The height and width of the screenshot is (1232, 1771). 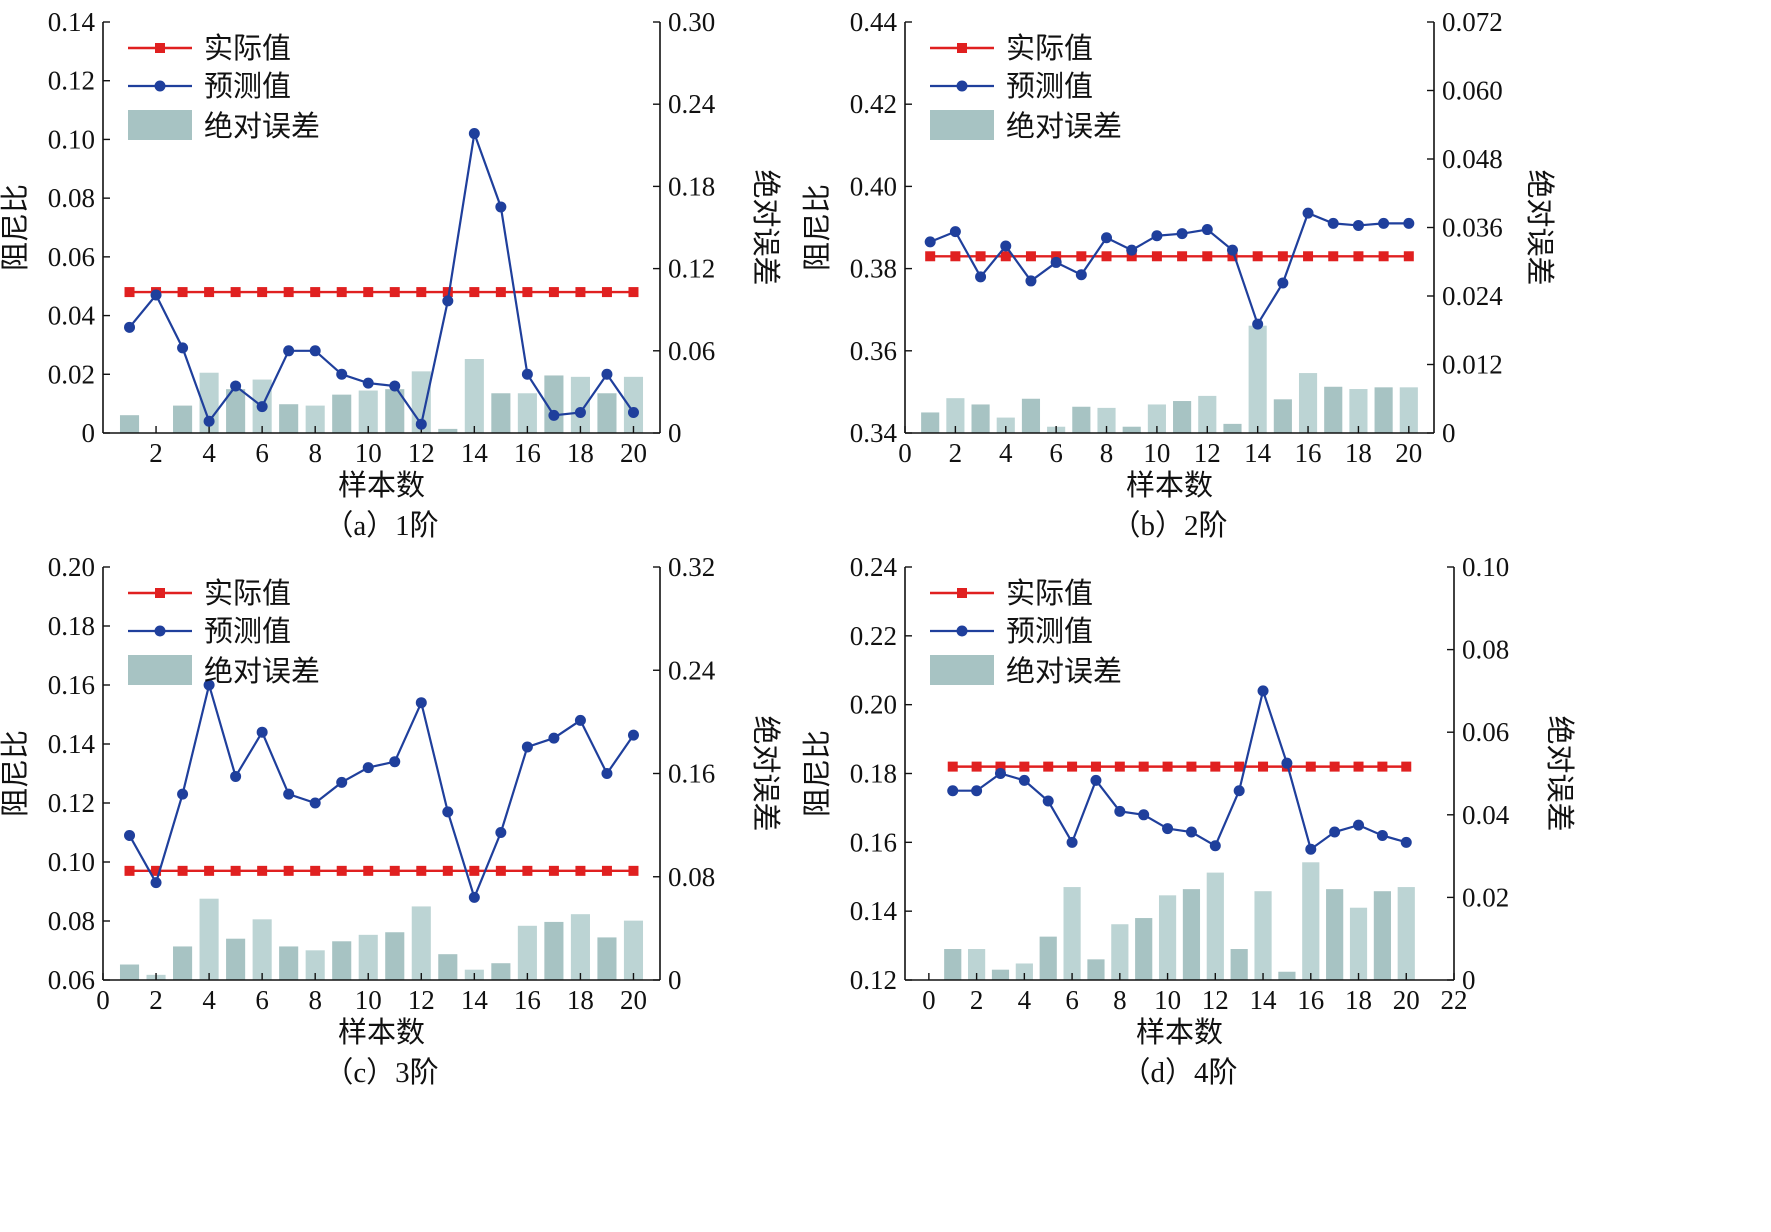 I want to click on legend-actual-label: 实际值, so click(x=247, y=593).